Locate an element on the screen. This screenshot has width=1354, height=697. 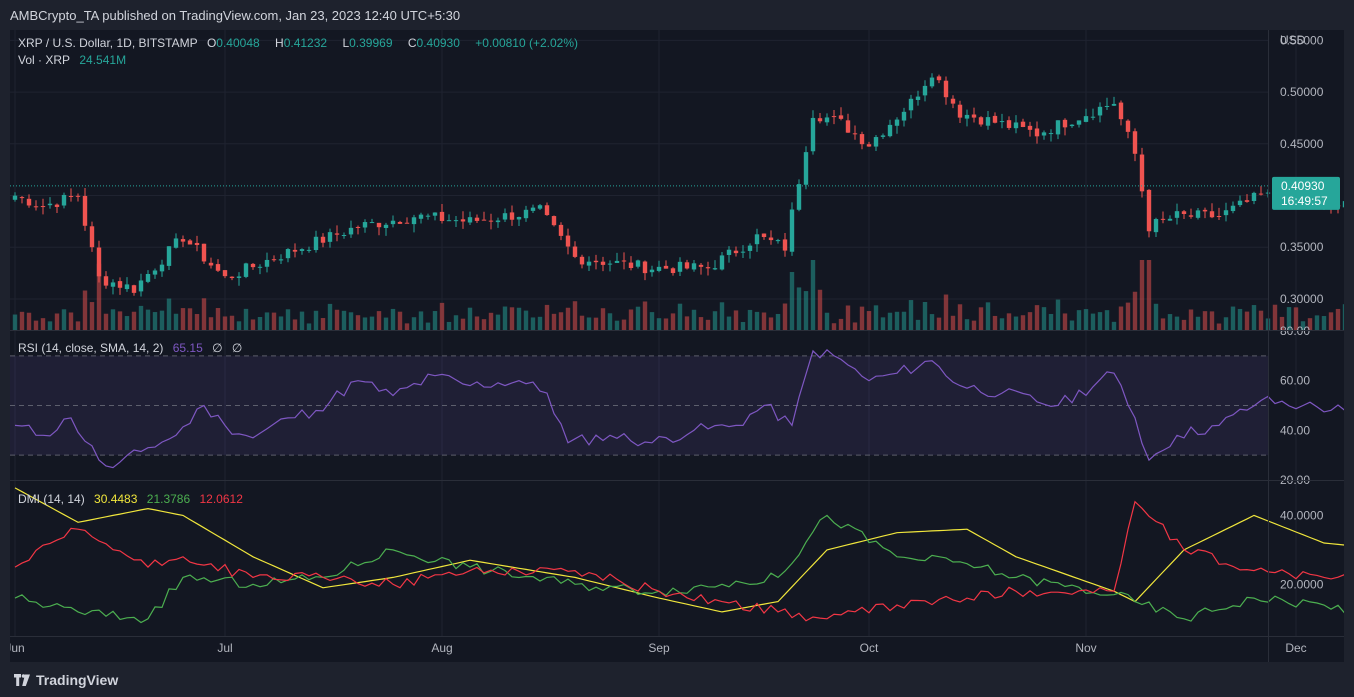
dmi-adx-value: 30.4483 is located at coordinates (116, 499).